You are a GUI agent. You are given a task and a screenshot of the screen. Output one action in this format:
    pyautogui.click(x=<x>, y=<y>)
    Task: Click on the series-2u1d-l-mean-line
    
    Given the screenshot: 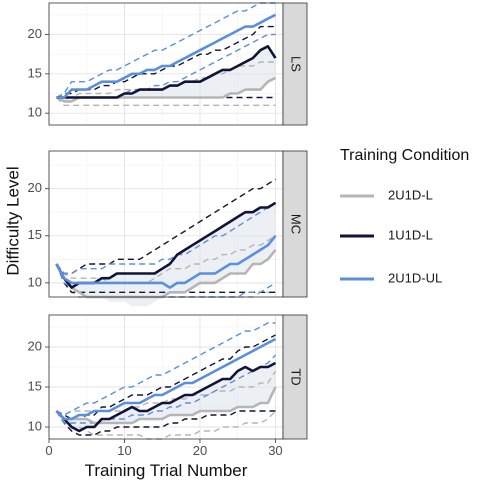 What is the action you would take?
    pyautogui.click(x=166, y=405)
    